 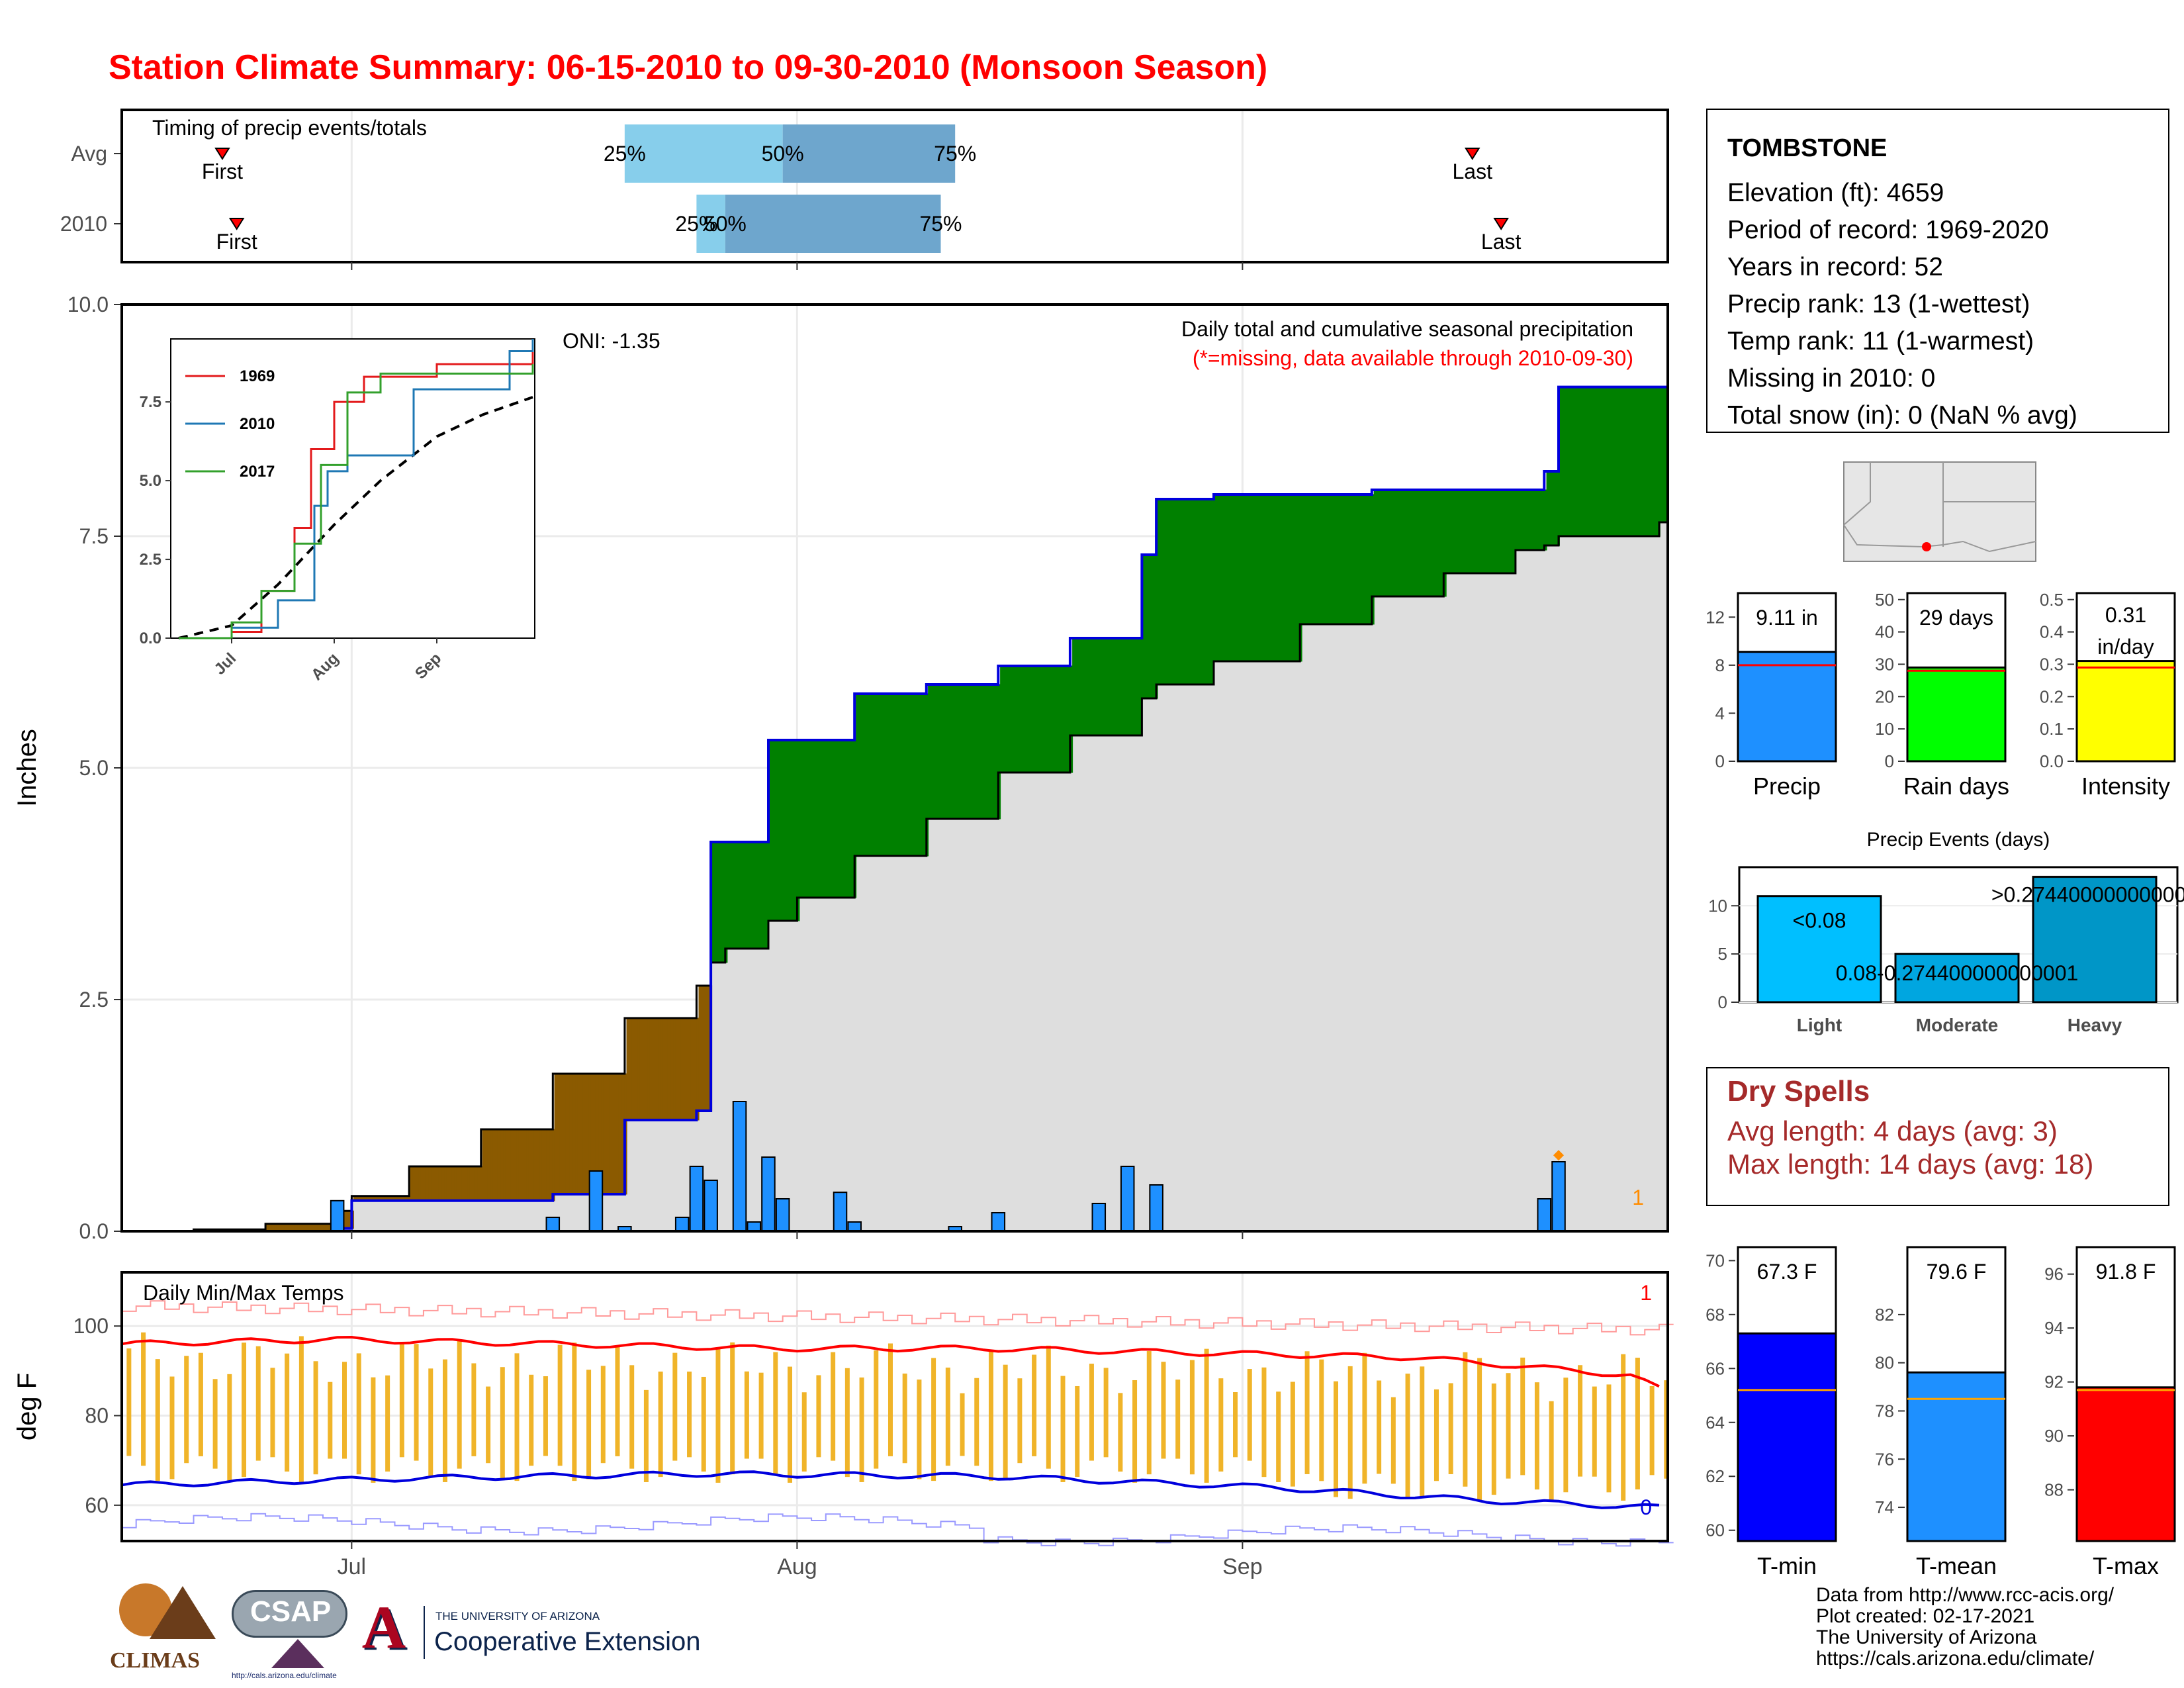 I want to click on precip-ytick-label: 10.0, so click(x=88, y=304).